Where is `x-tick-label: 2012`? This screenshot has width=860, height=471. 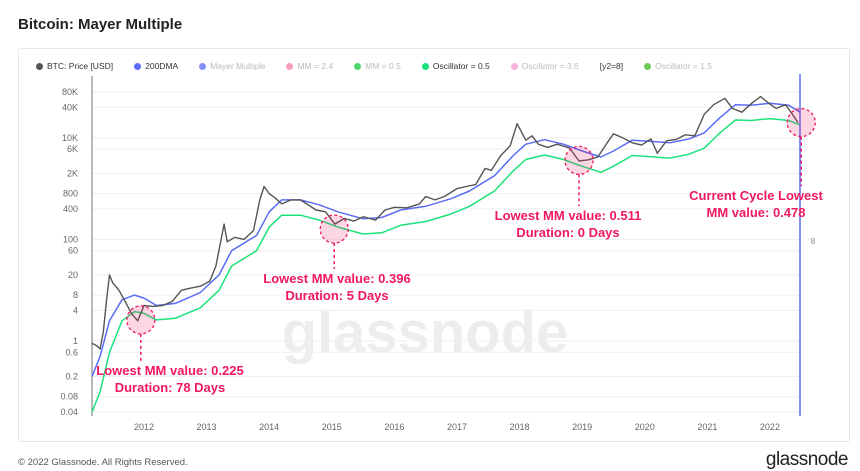
x-tick-label: 2012 is located at coordinates (144, 427).